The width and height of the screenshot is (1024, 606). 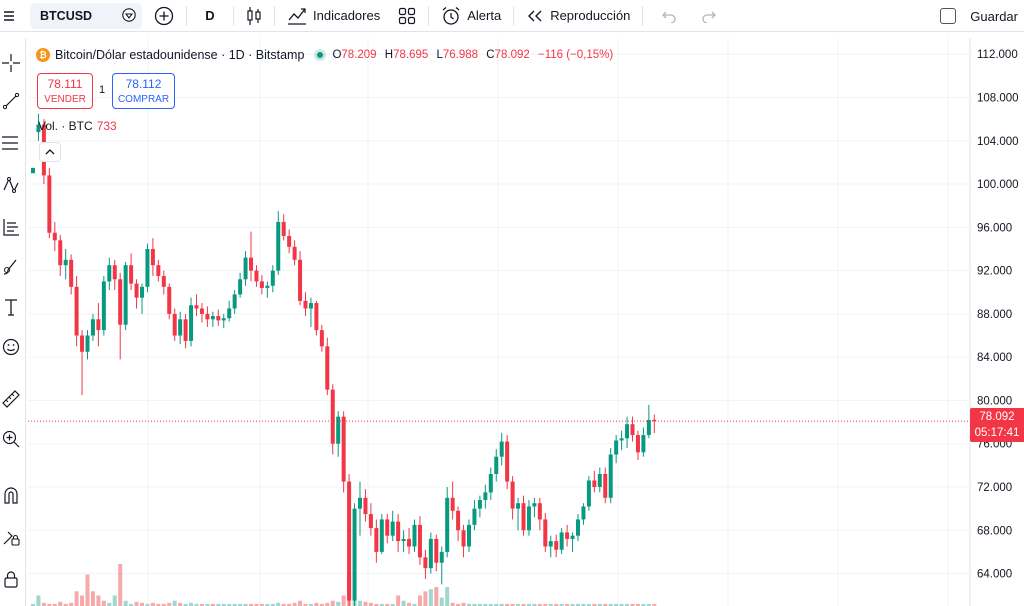 What do you see at coordinates (407, 16) in the screenshot?
I see `layouts-button` at bounding box center [407, 16].